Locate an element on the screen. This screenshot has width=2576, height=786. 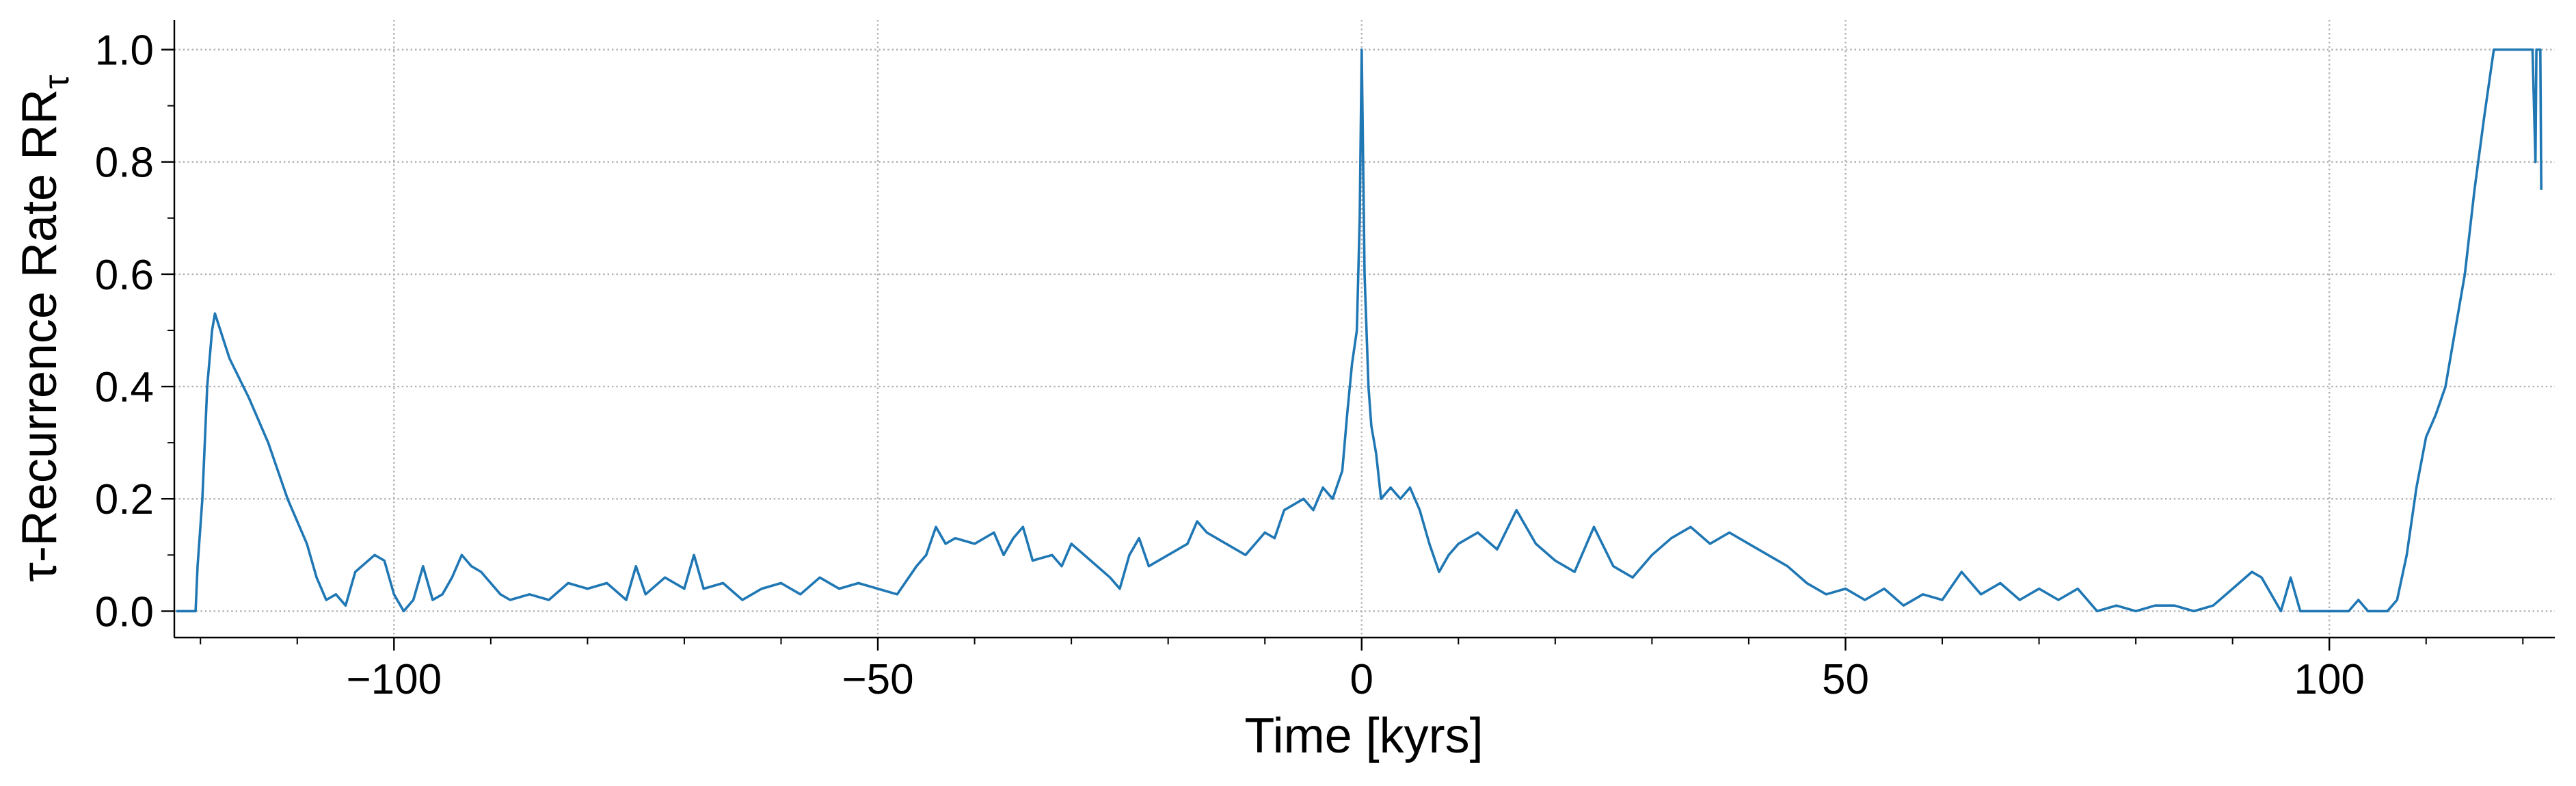
x-tick-label: −100 is located at coordinates (394, 679).